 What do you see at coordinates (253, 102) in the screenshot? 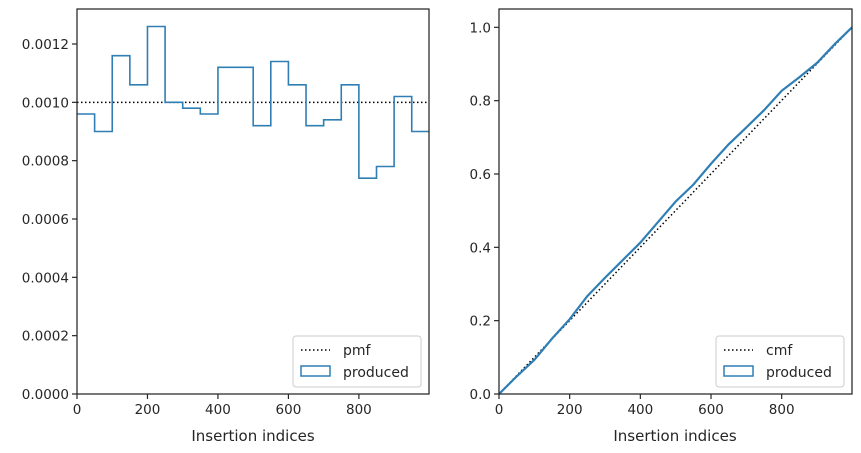
I see `series-produced-line` at bounding box center [253, 102].